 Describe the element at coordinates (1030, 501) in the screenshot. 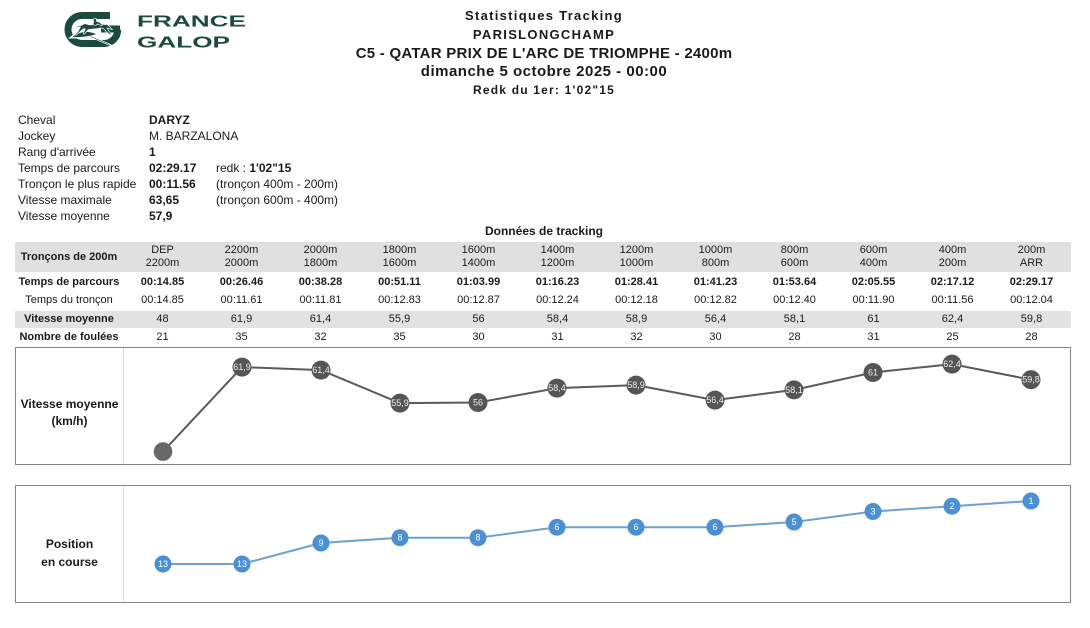

I see `svg-text: 1` at that location.